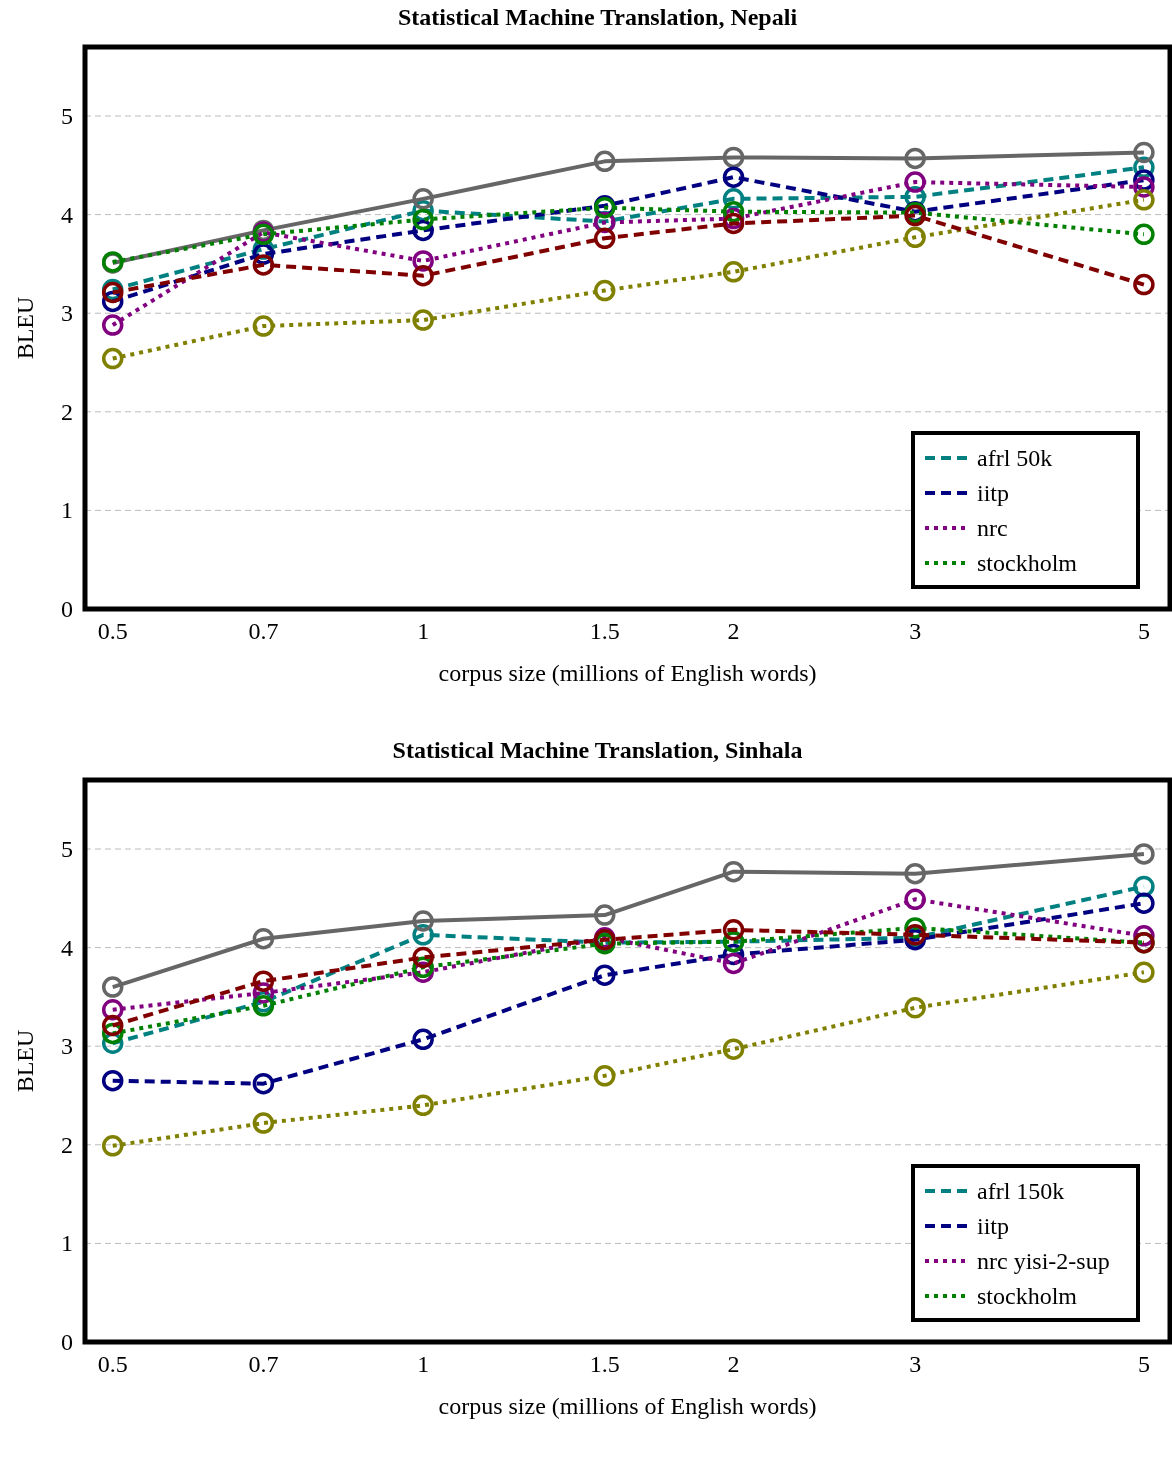 This screenshot has width=1172, height=1467. Describe the element at coordinates (597, 17) in the screenshot. I see `chart-title: Statistical Machine Translation, Nepali` at that location.